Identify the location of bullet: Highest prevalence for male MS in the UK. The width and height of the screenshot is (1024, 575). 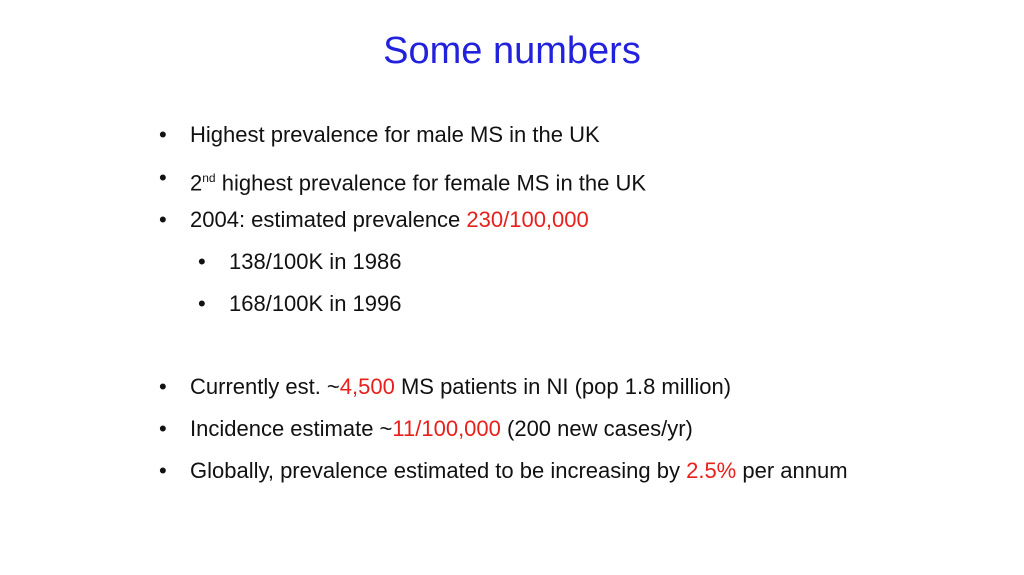
(520, 135).